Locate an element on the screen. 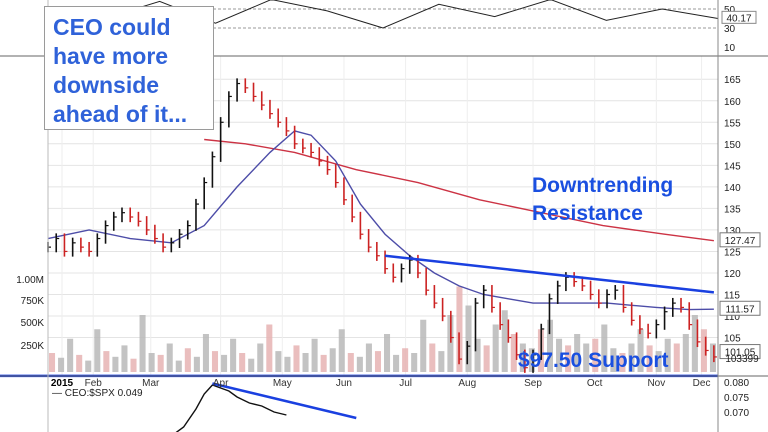 The image size is (768, 432). close-value-label: 101.05 is located at coordinates (740, 353).